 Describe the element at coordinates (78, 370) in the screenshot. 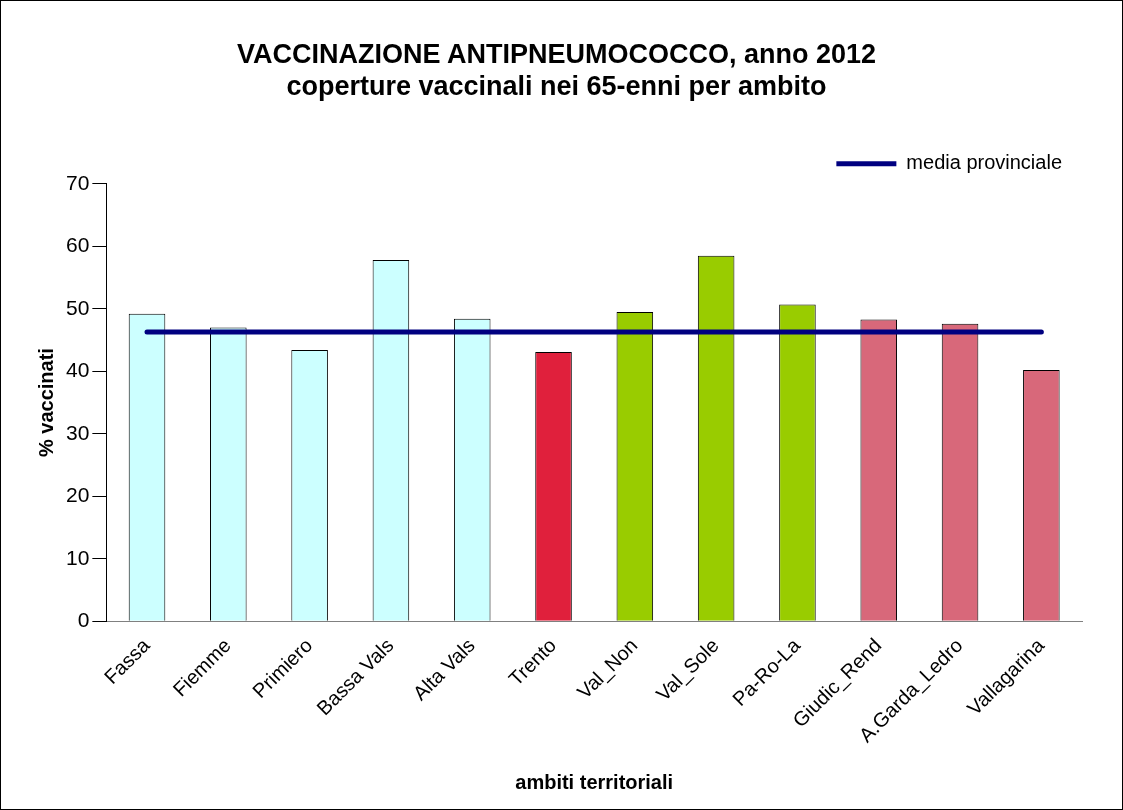

I see `y-tick-label: 40` at that location.